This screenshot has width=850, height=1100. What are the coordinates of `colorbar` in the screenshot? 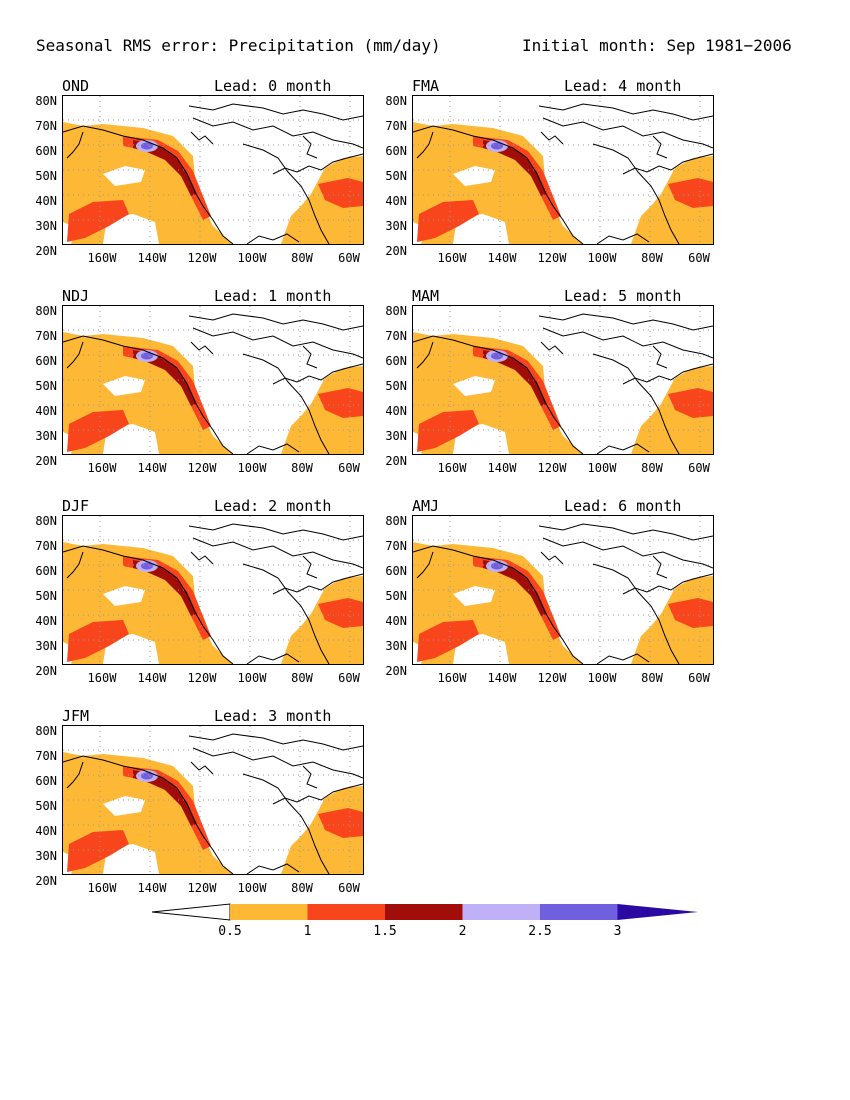 It's located at (424, 912).